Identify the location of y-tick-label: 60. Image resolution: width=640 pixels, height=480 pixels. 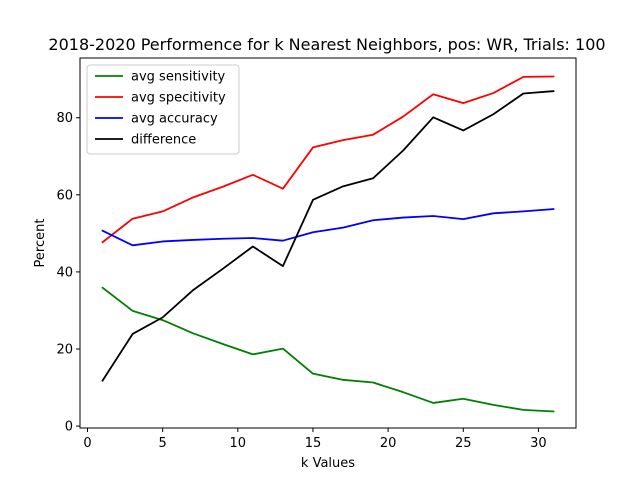
(64, 195).